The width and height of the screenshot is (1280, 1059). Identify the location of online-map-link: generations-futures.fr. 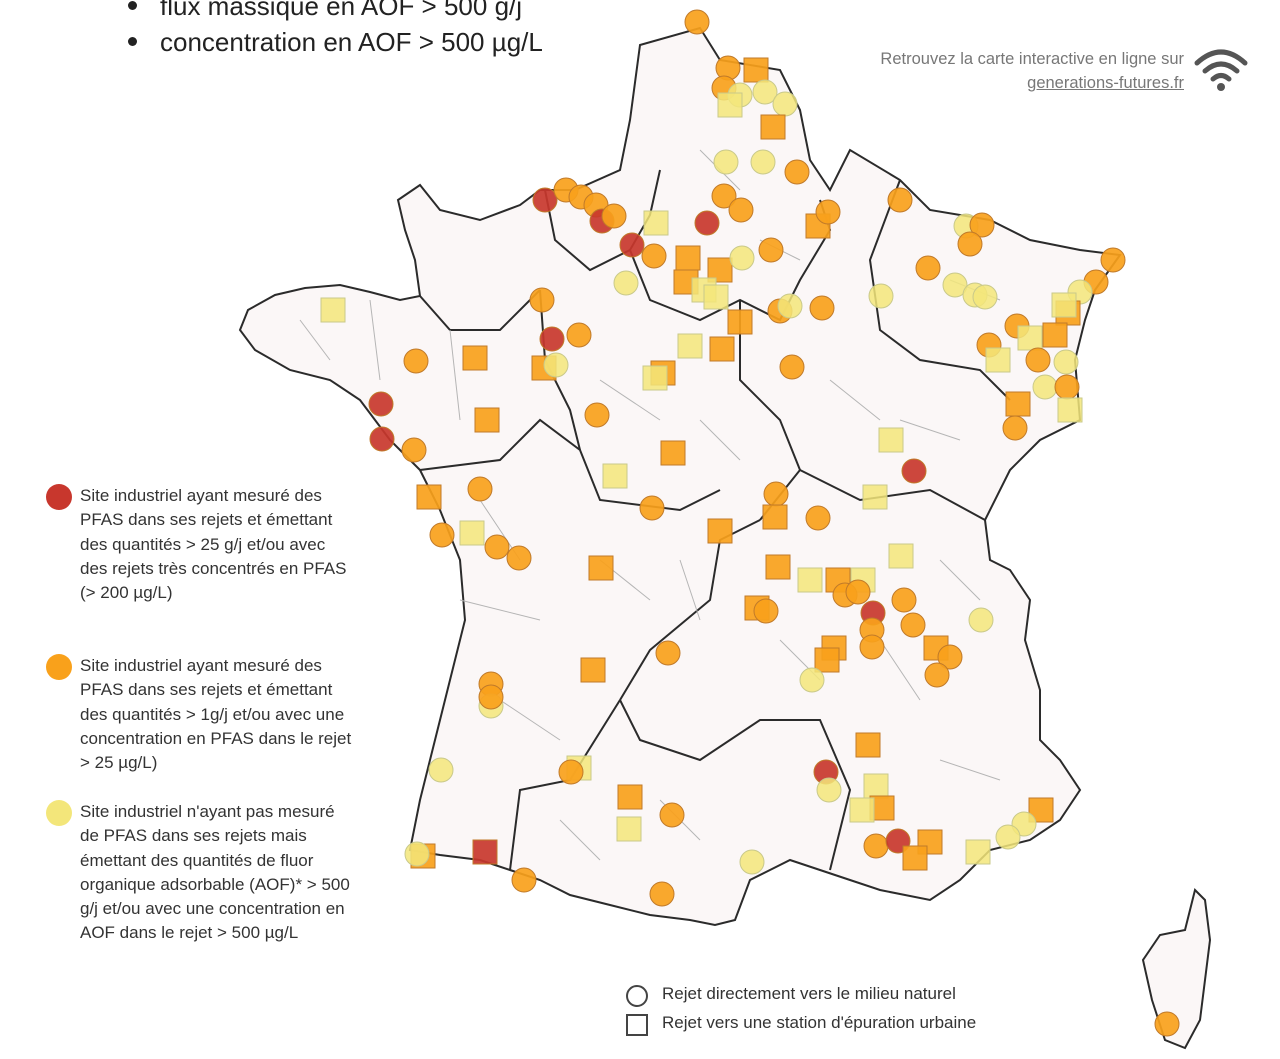
(1105, 83).